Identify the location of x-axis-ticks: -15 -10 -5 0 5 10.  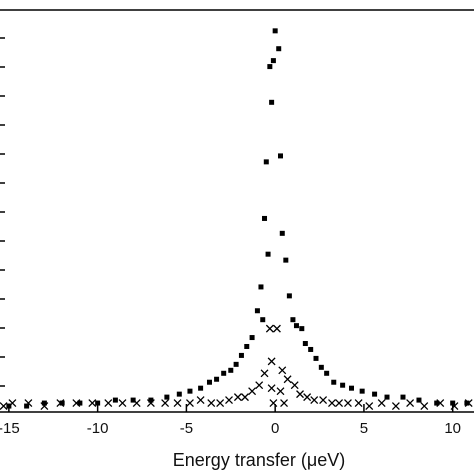
(230, 420).